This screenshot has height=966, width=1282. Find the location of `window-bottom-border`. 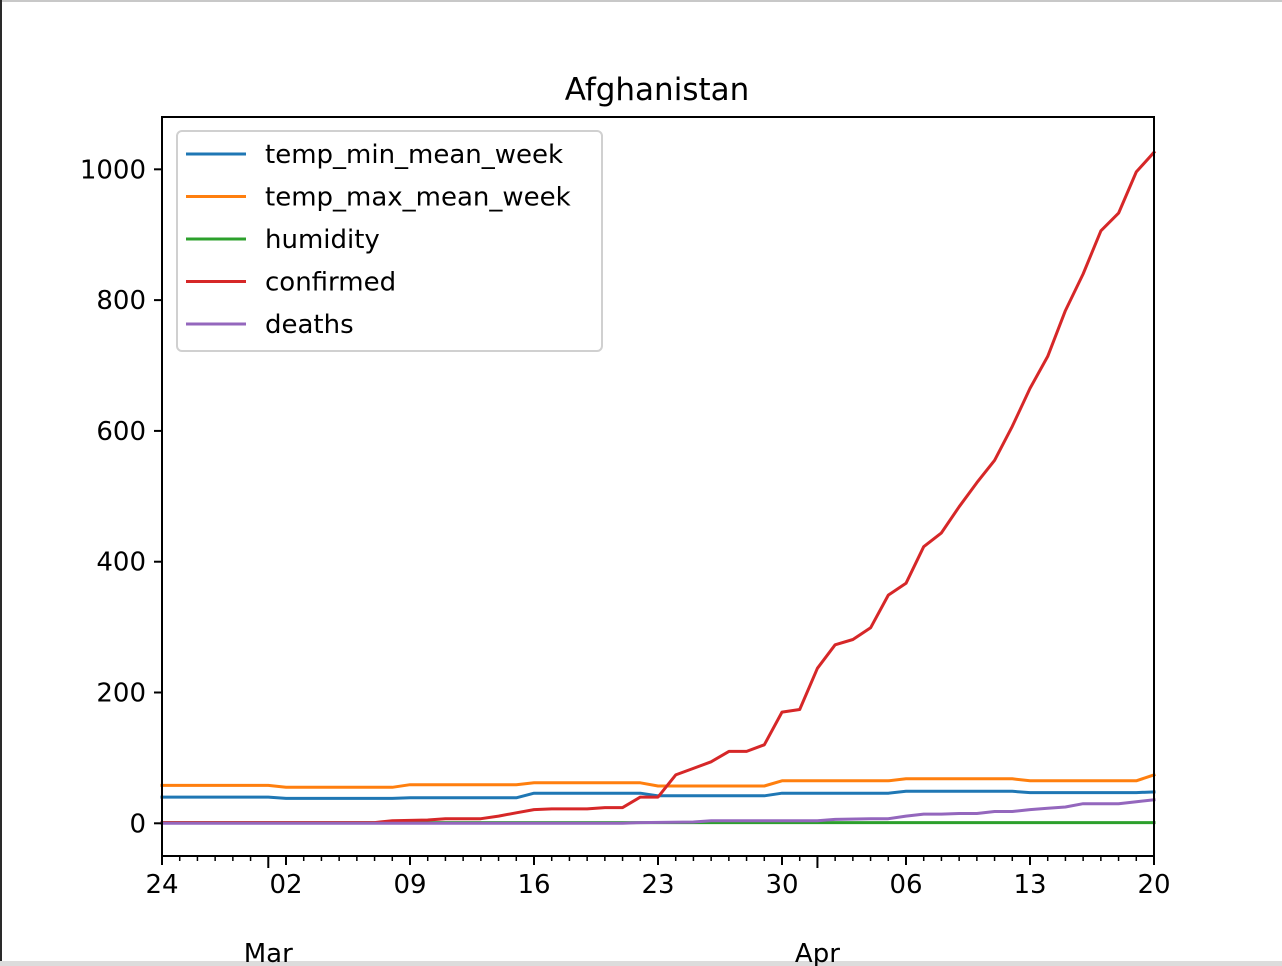

window-bottom-border is located at coordinates (641, 963).